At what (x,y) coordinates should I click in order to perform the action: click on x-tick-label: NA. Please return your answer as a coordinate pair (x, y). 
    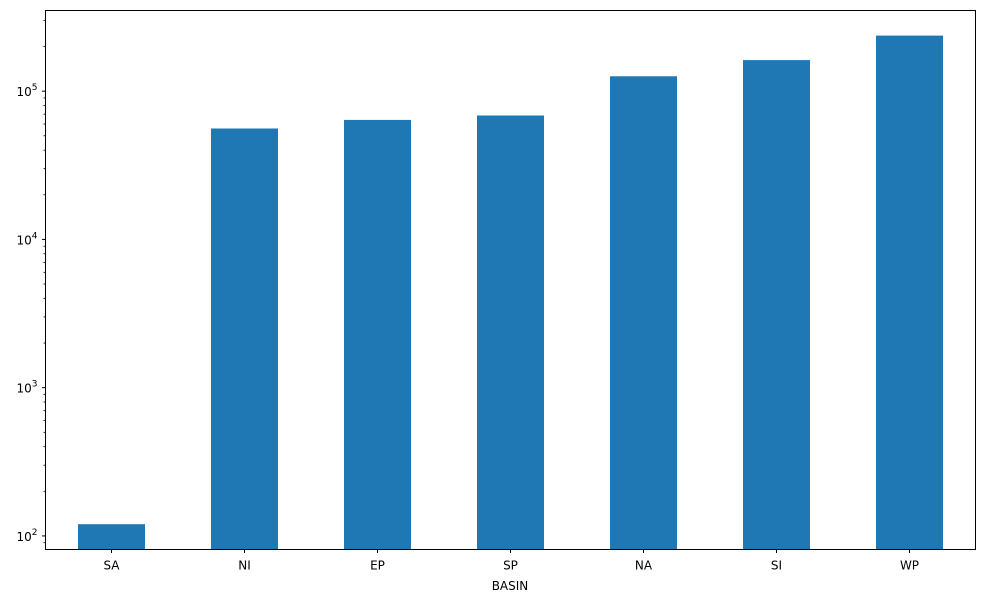
    Looking at the image, I should click on (644, 566).